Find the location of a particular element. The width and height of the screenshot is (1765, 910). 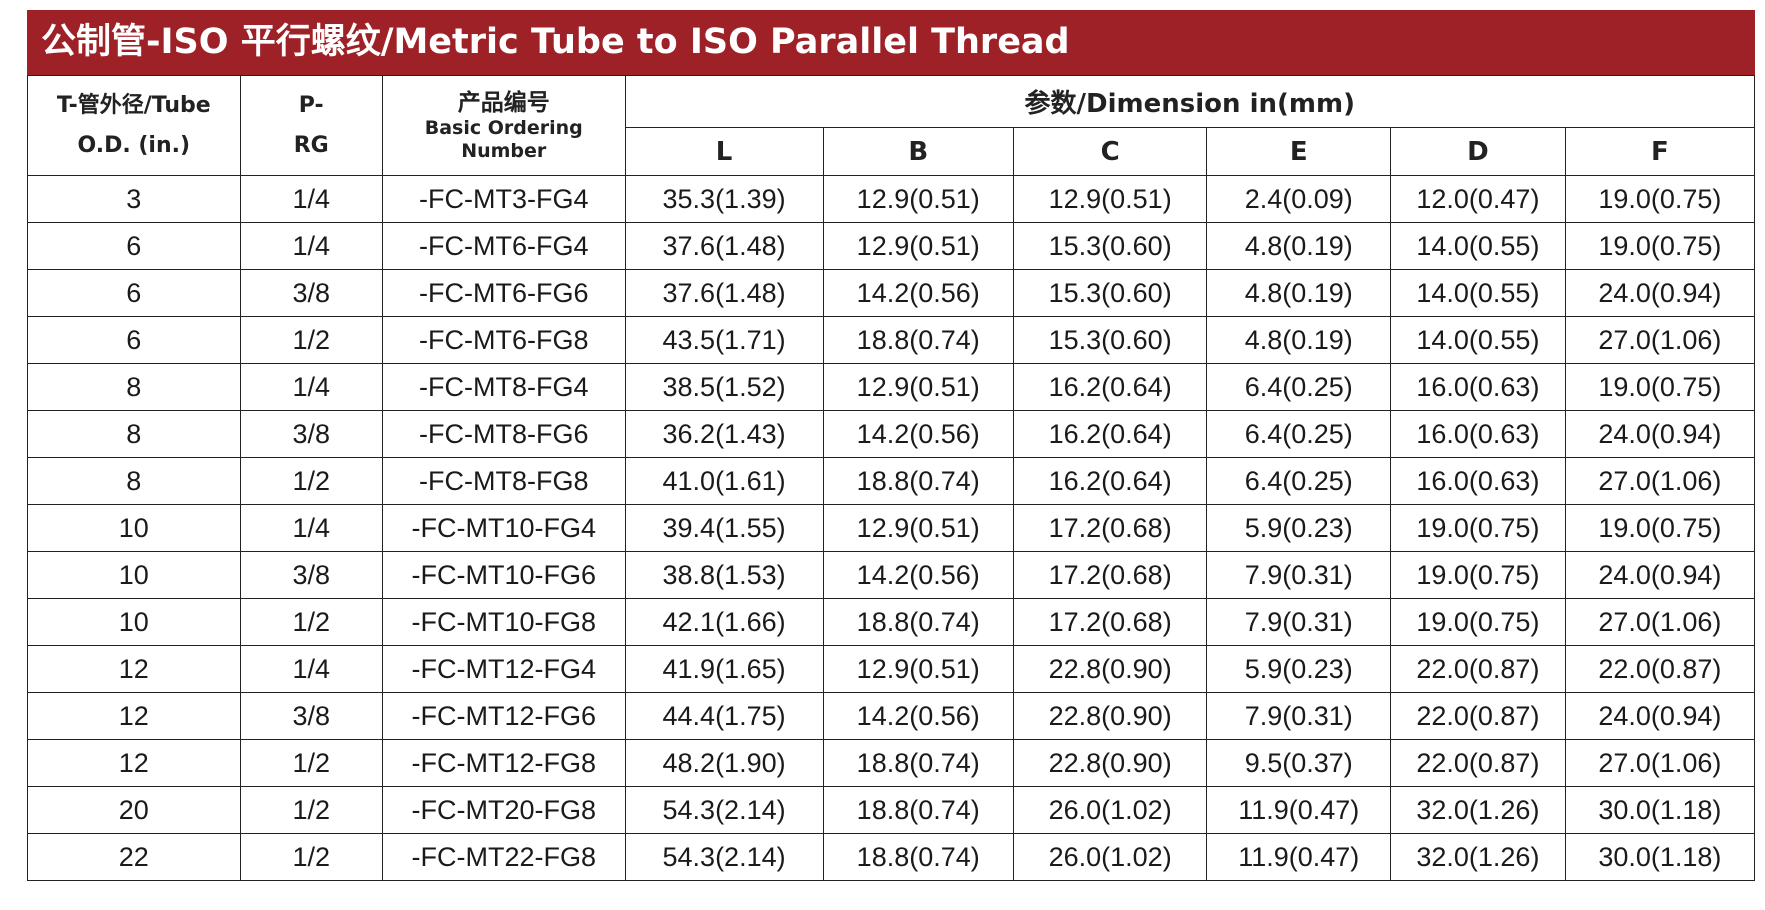

cell-dim-l: 37.6(1.48) is located at coordinates (724, 293).